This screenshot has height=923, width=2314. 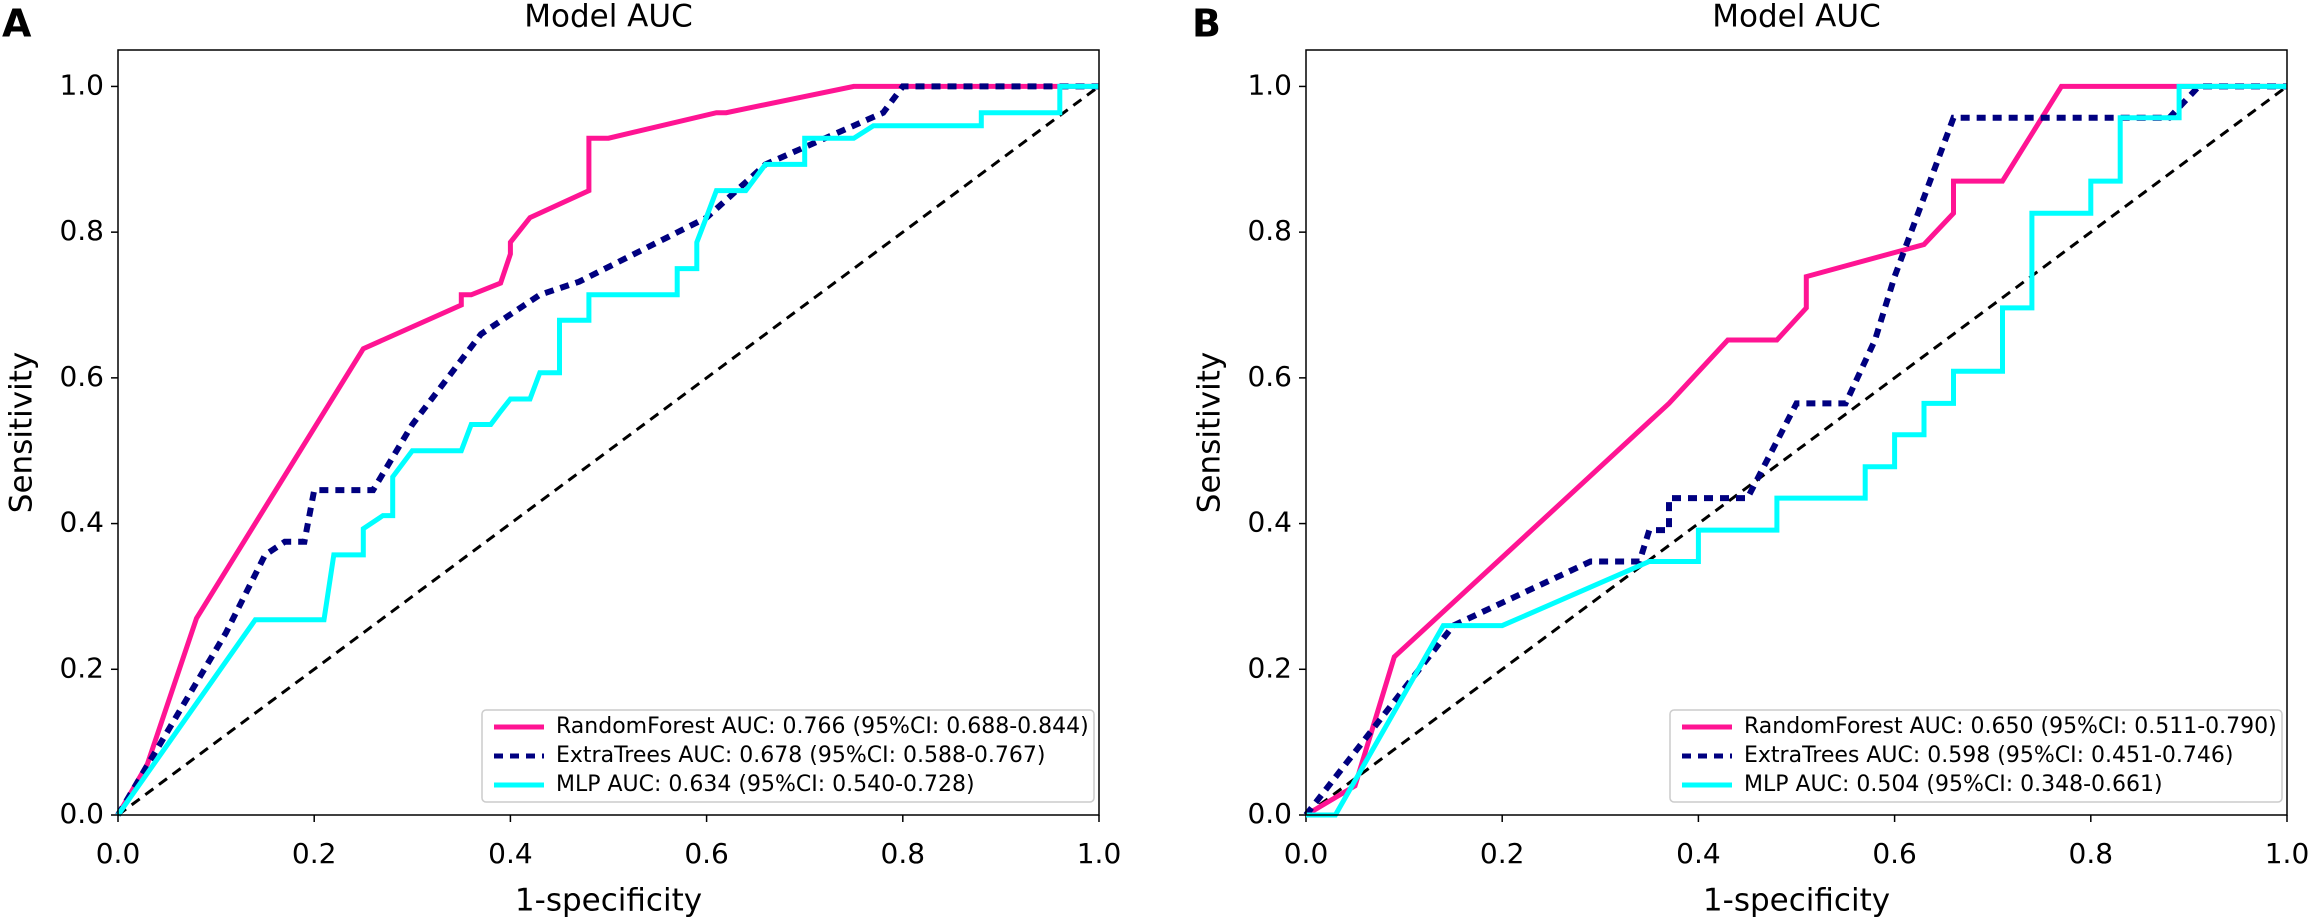 I want to click on legend-label: MLP AUC: 0.504 (95%CI: 0.348-0.661), so click(x=1953, y=784).